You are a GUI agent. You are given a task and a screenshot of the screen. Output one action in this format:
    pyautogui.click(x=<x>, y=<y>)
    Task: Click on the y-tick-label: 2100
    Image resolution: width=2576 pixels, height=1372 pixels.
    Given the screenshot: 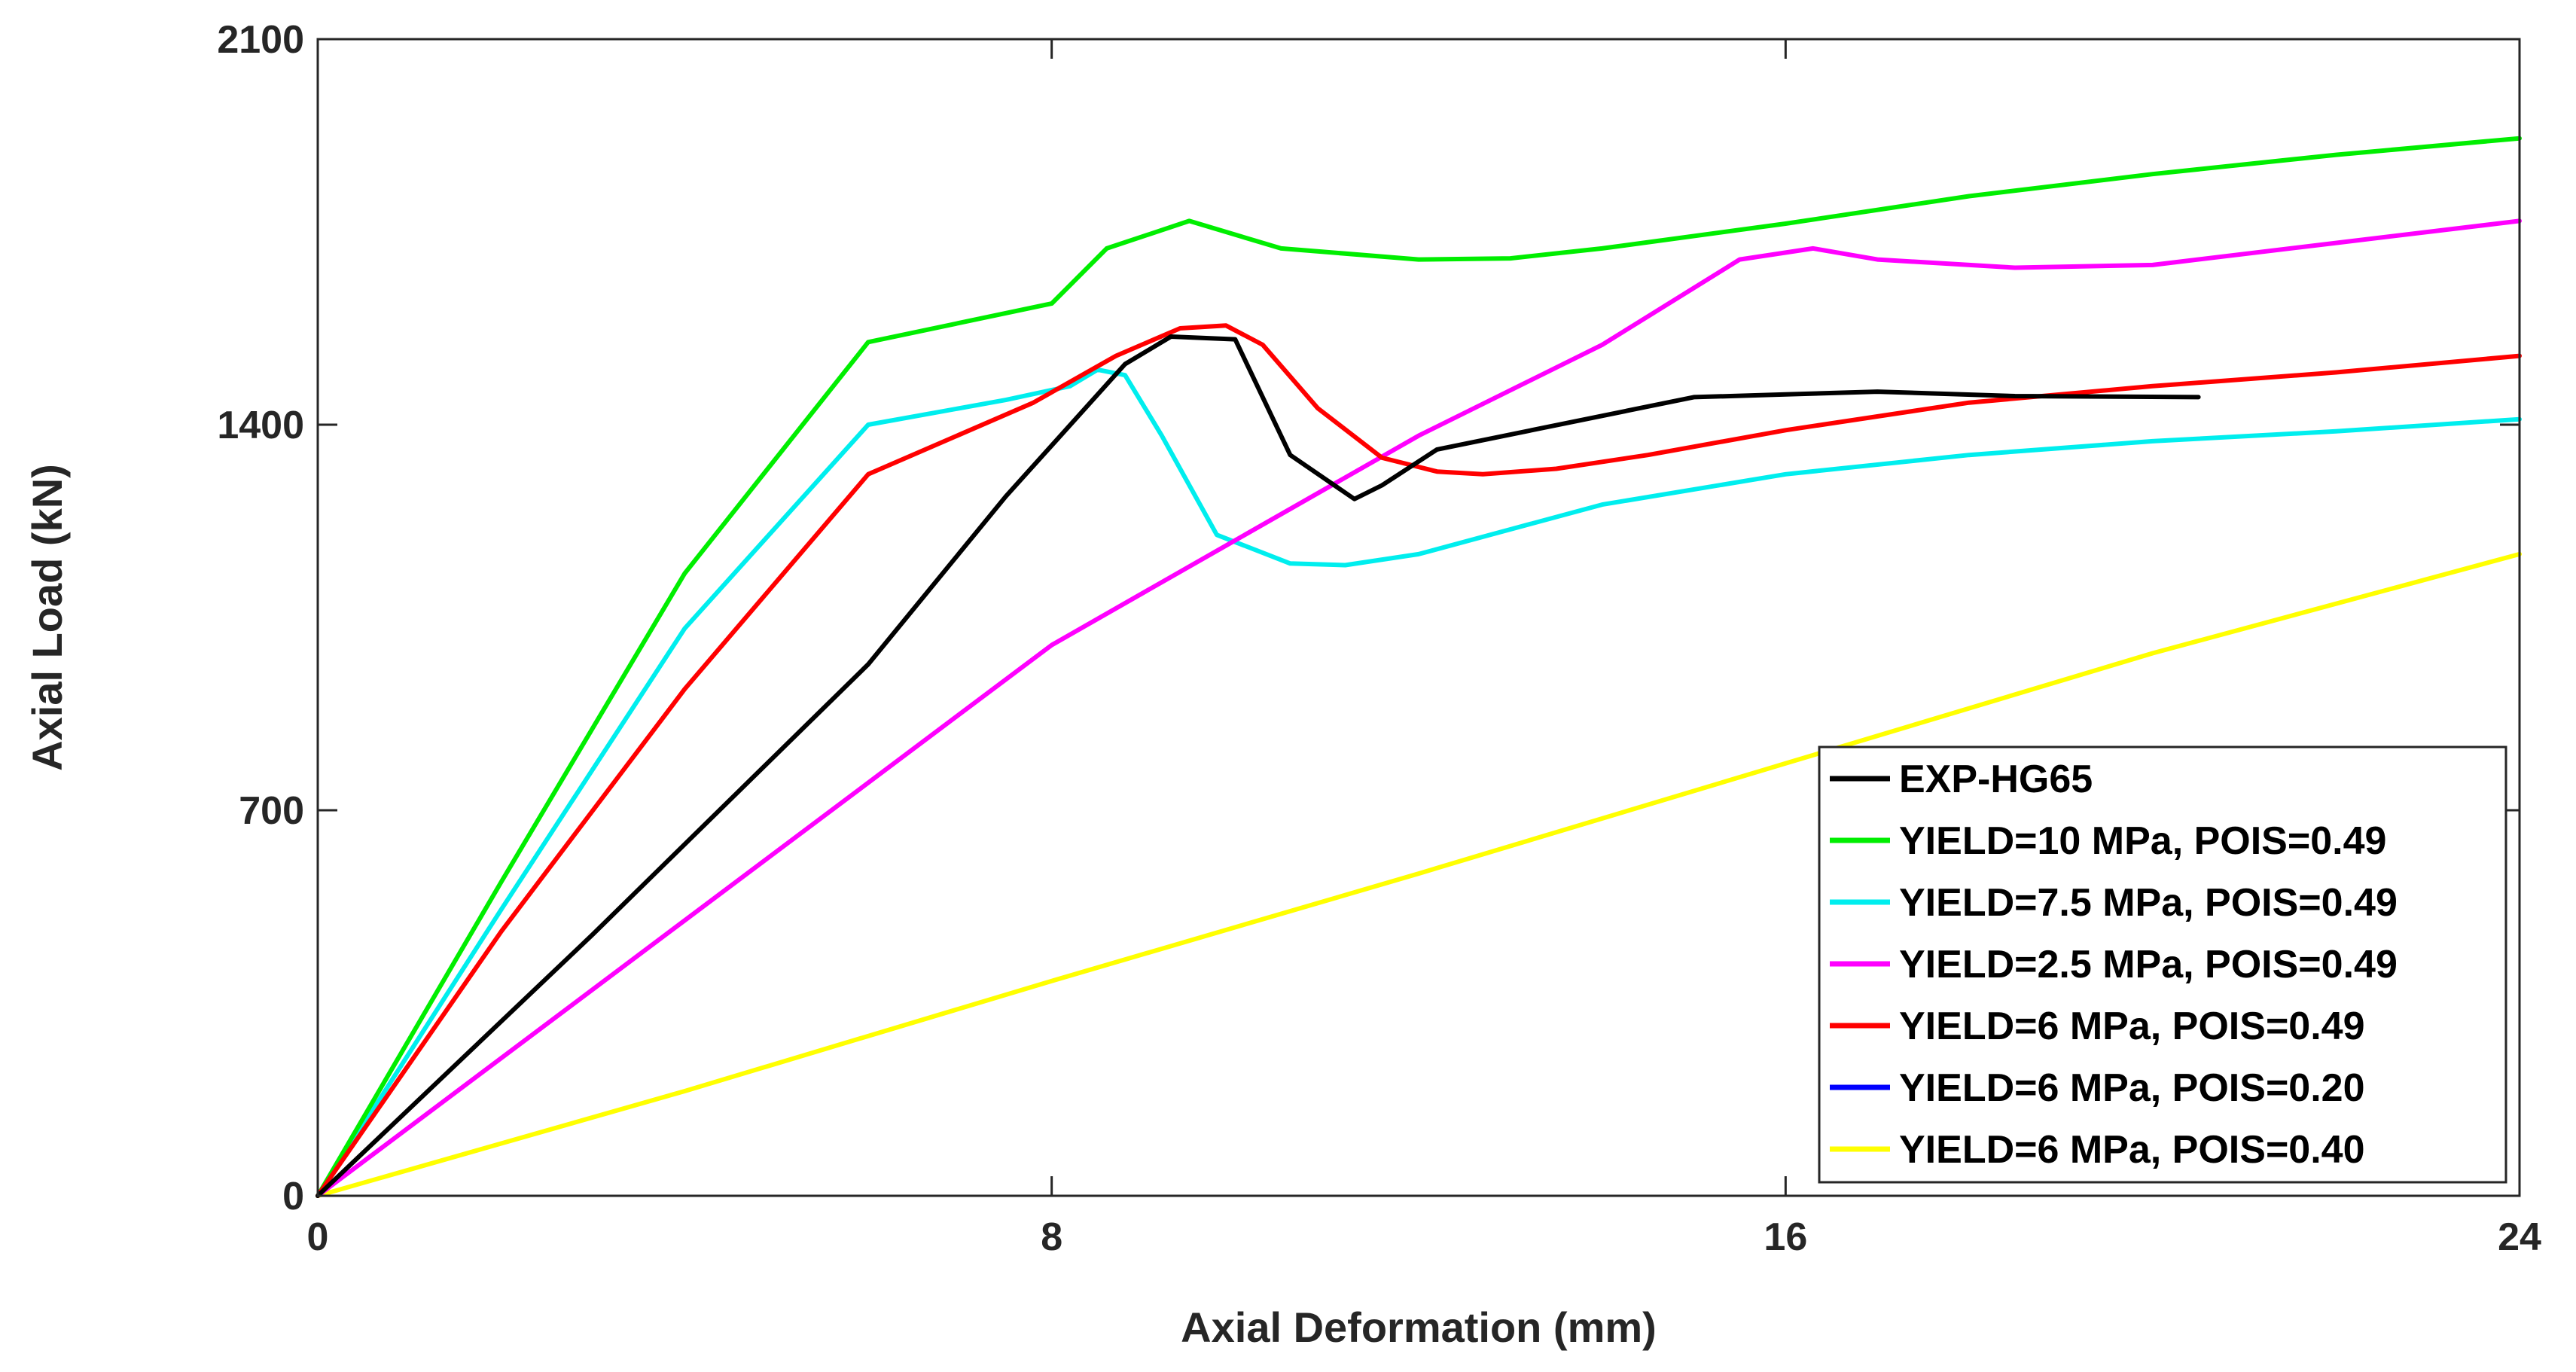 What is the action you would take?
    pyautogui.click(x=260, y=40)
    